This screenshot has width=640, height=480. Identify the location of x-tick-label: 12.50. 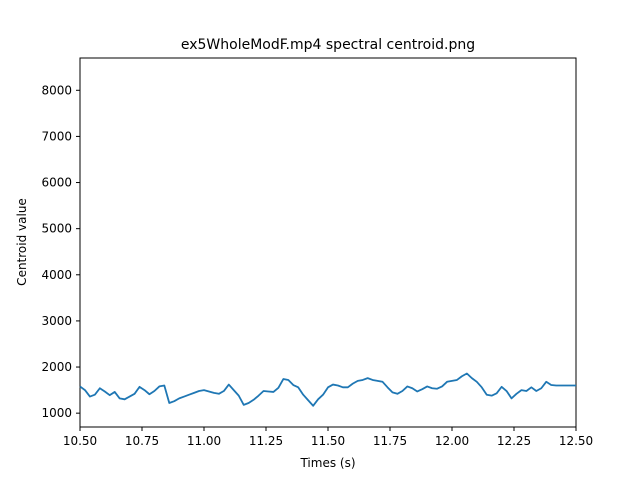
(576, 441).